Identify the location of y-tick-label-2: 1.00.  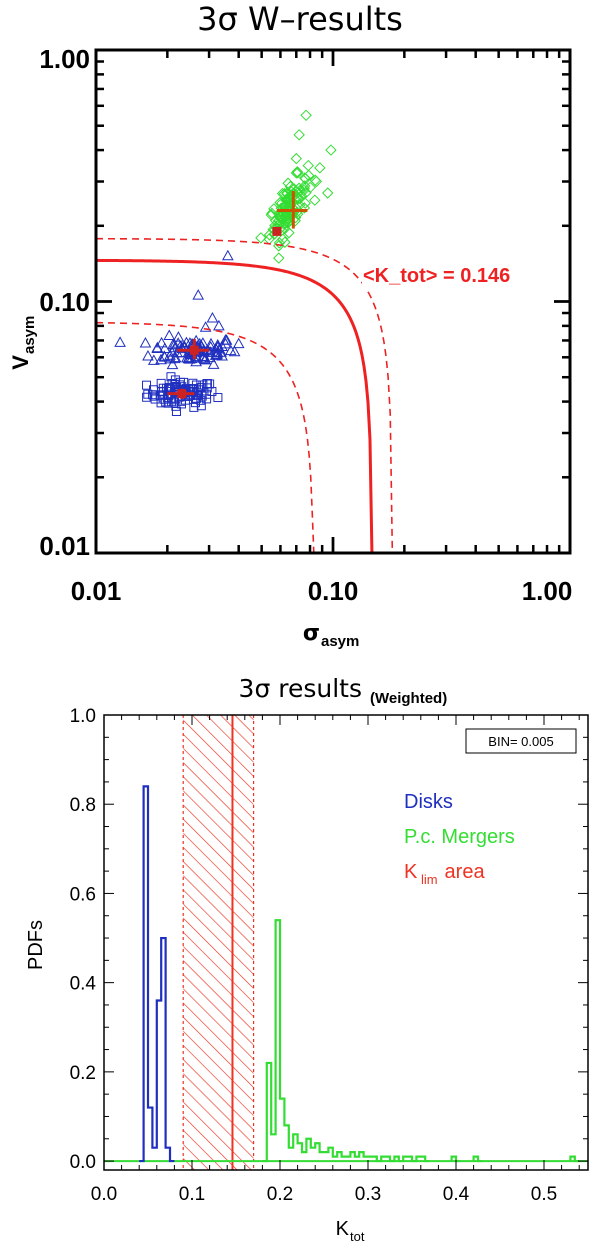
(64, 59).